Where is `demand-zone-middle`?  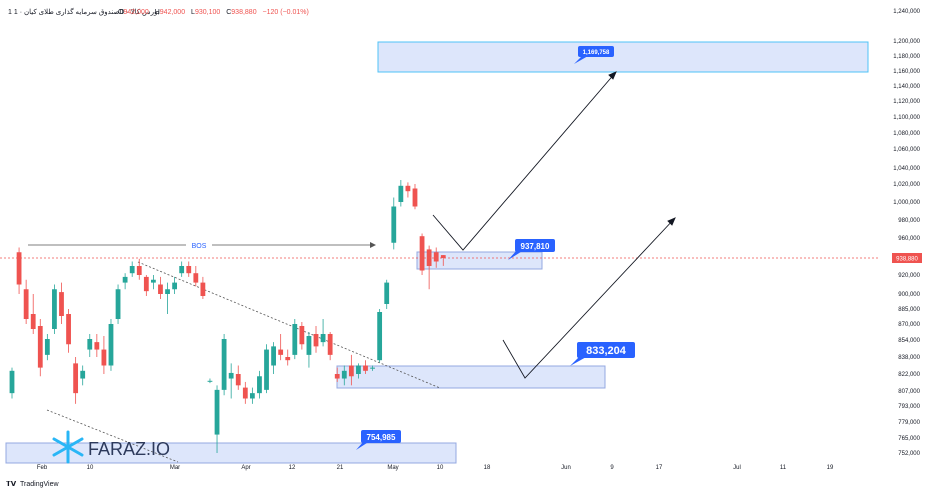
demand-zone-middle is located at coordinates (471, 377).